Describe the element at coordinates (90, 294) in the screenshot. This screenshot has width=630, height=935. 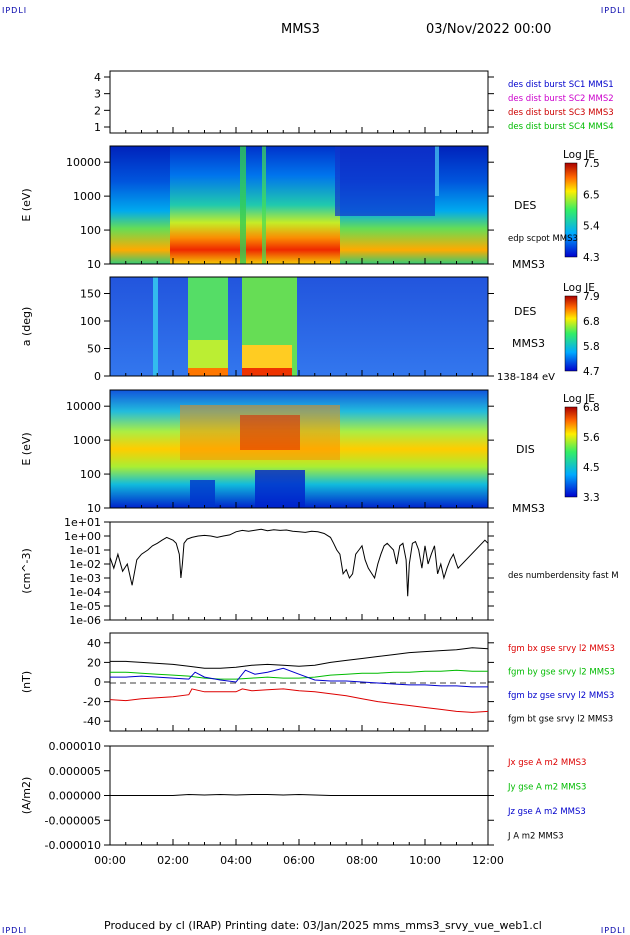
I see `y-tick-label: 150` at that location.